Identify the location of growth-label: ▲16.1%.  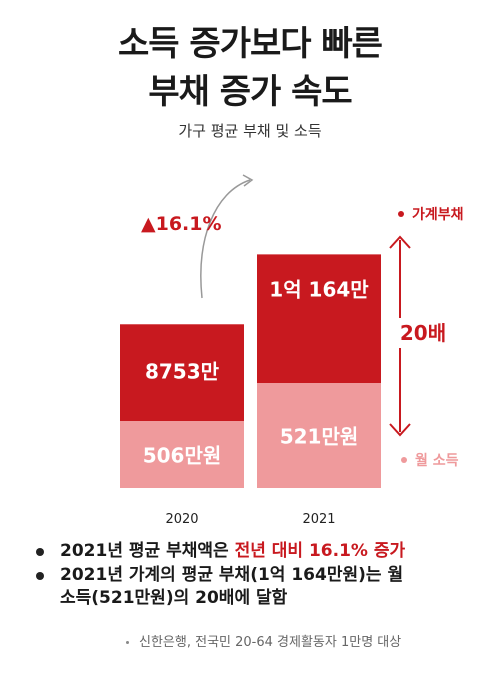
(181, 224).